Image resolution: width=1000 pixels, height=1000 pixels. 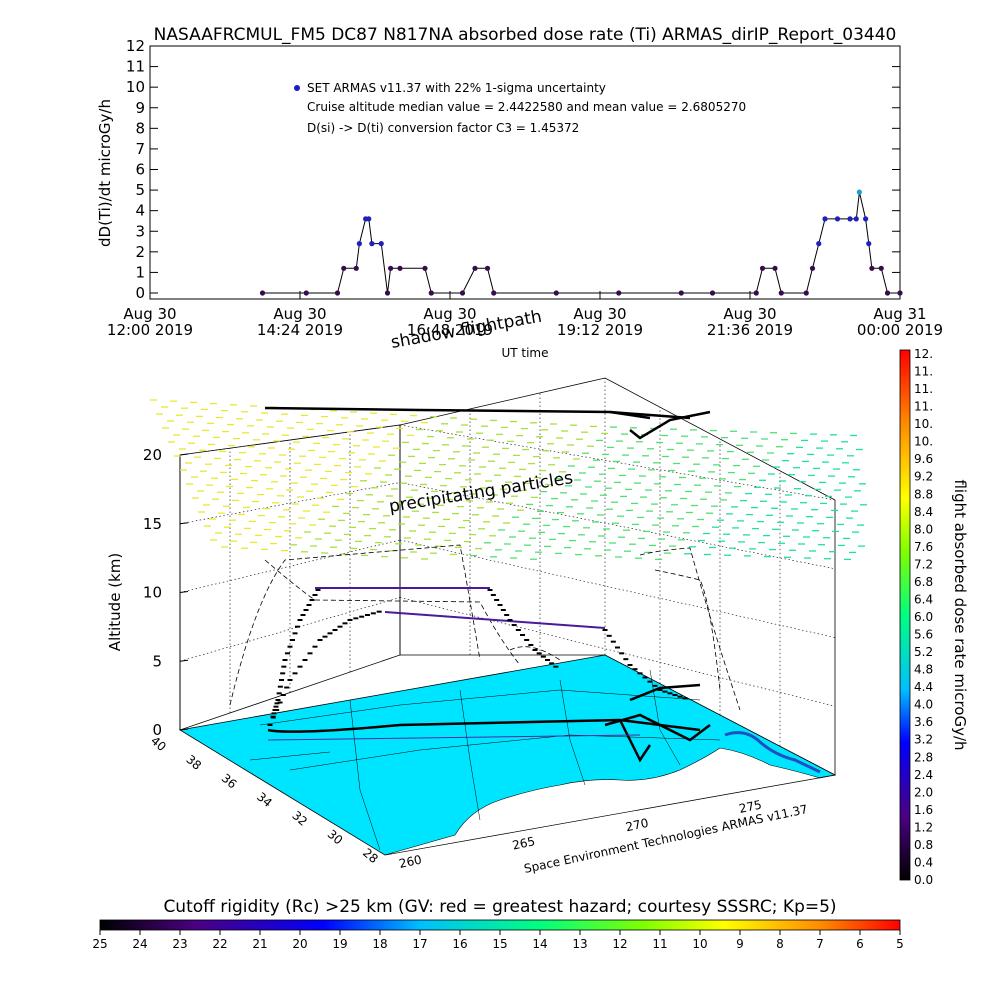 I want to click on latitude-tick-label: 36, so click(x=229, y=781).